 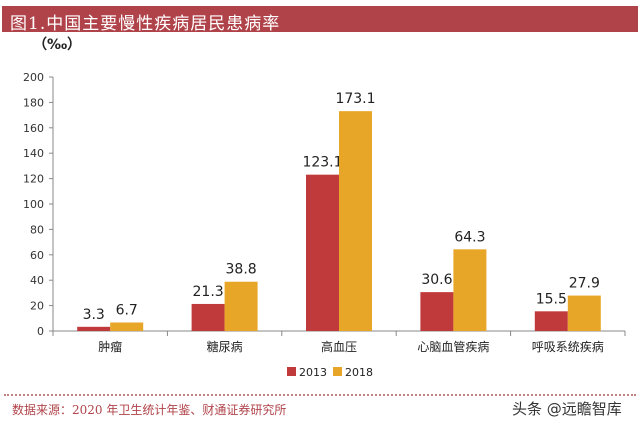 What do you see at coordinates (33, 204) in the screenshot?
I see `y-tick-label: 100` at bounding box center [33, 204].